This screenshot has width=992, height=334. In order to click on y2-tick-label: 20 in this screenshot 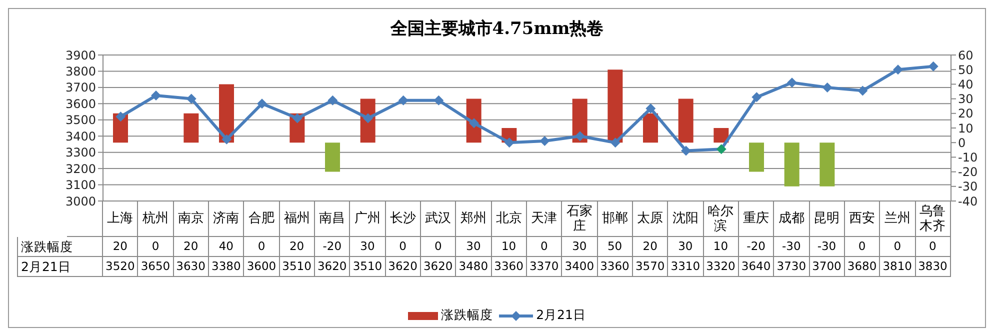, I will do `click(966, 113)`.